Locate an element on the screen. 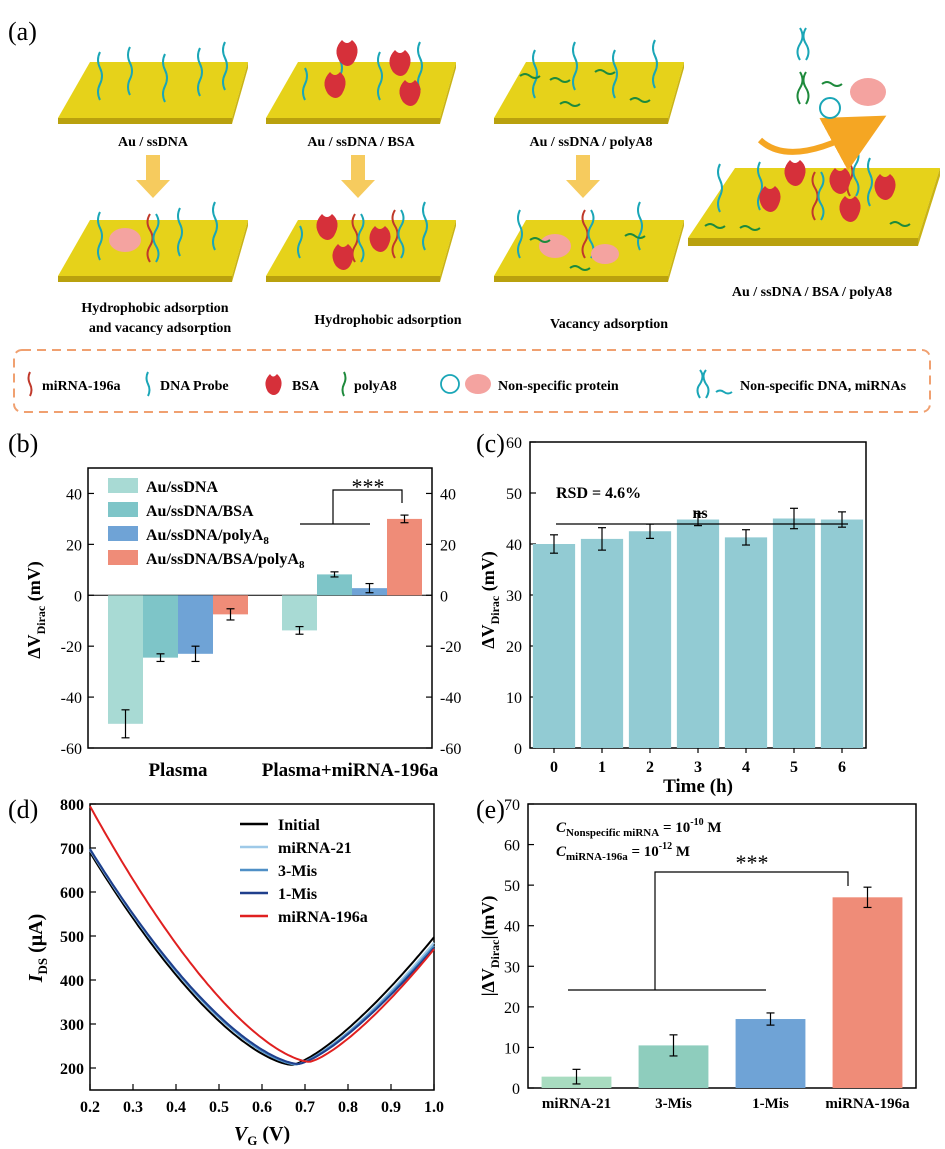 The width and height of the screenshot is (945, 1149). chart-d-ytick-label: 300 is located at coordinates (72, 1025).